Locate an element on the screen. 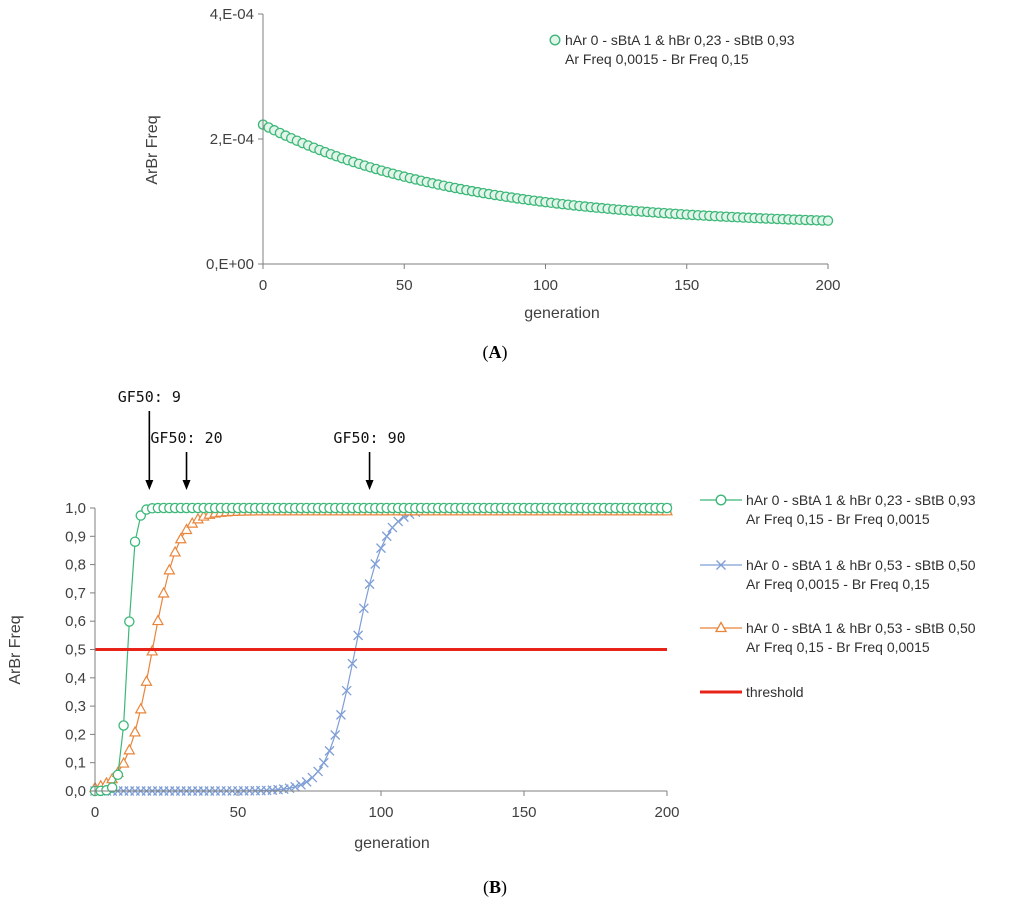  chart-a-panel-close: ) is located at coordinates (505, 352).